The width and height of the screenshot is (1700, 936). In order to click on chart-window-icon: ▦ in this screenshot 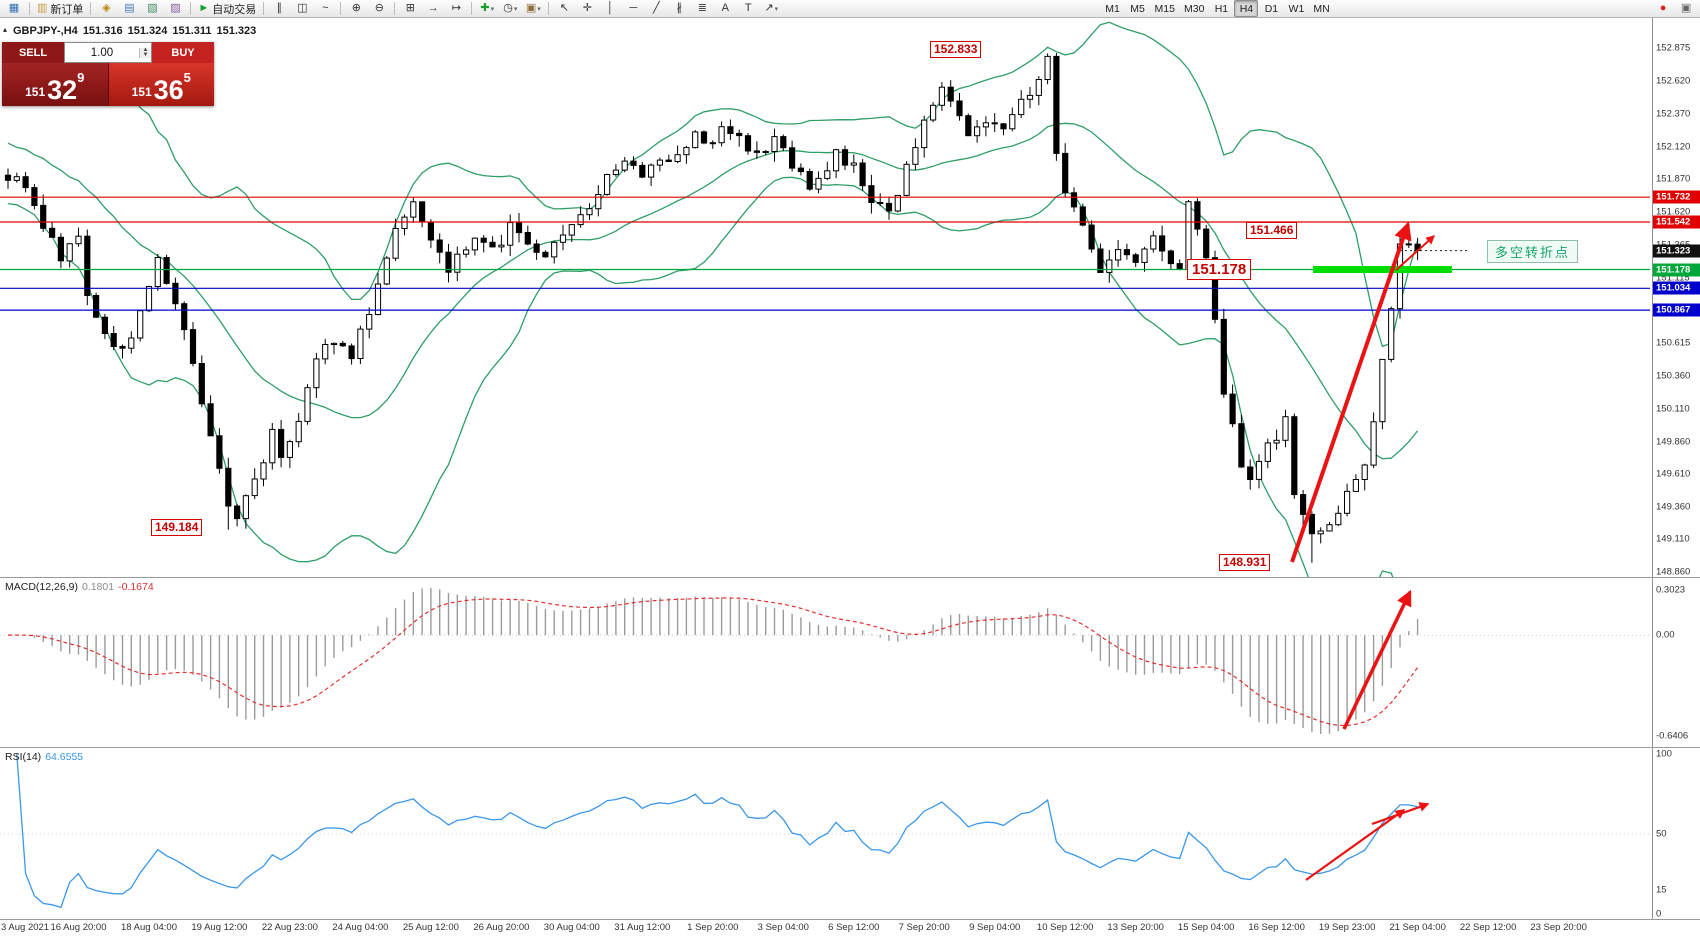, I will do `click(14, 8)`.